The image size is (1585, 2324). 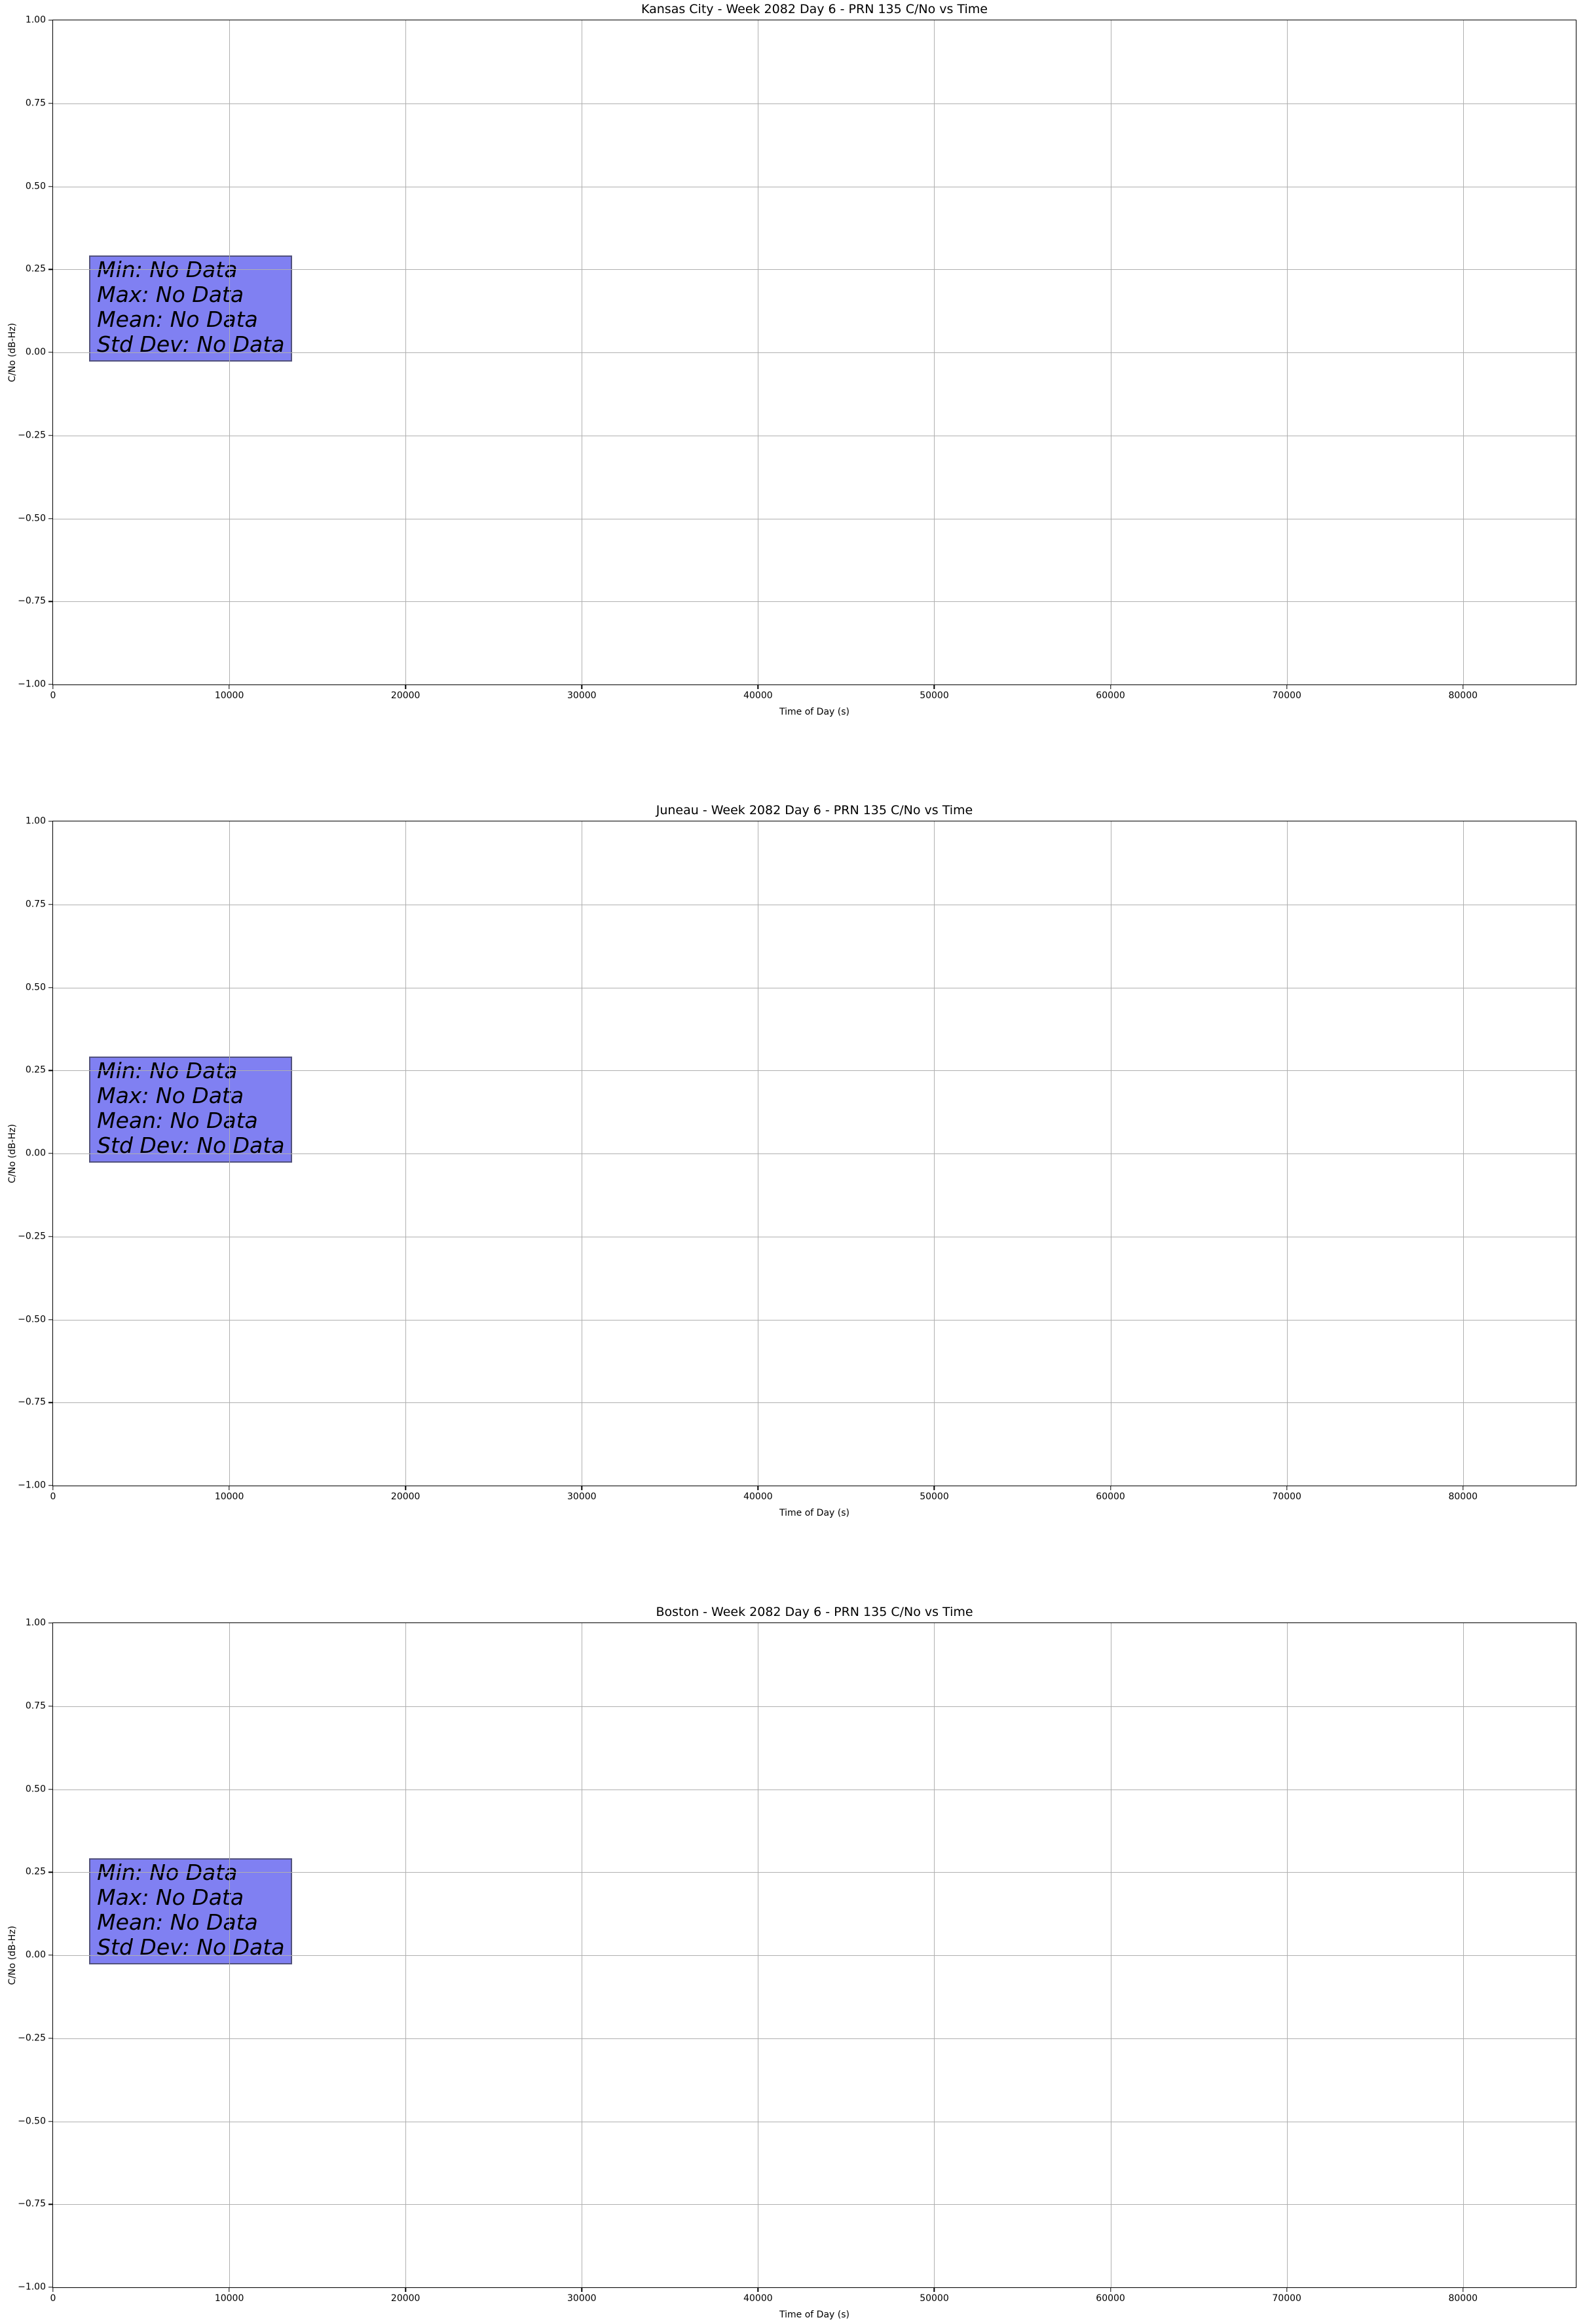 What do you see at coordinates (582, 1496) in the screenshot?
I see `x-tick-label: 30000` at bounding box center [582, 1496].